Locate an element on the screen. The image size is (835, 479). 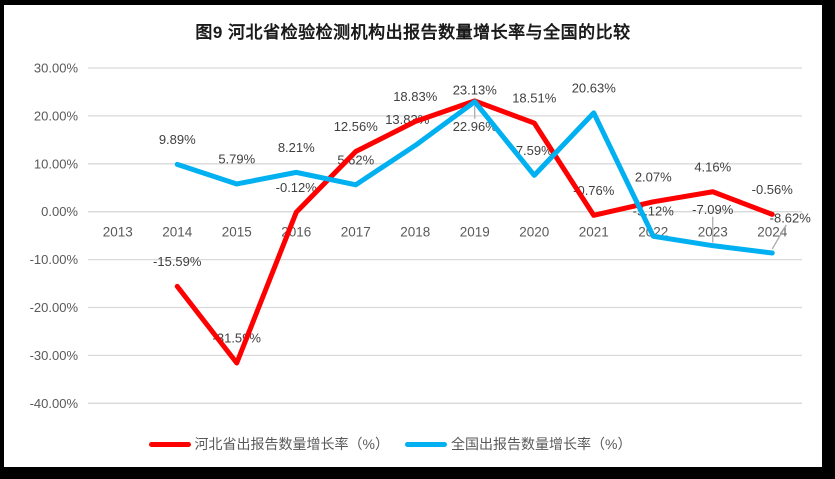
data-label: 23.13% is located at coordinates (475, 89).